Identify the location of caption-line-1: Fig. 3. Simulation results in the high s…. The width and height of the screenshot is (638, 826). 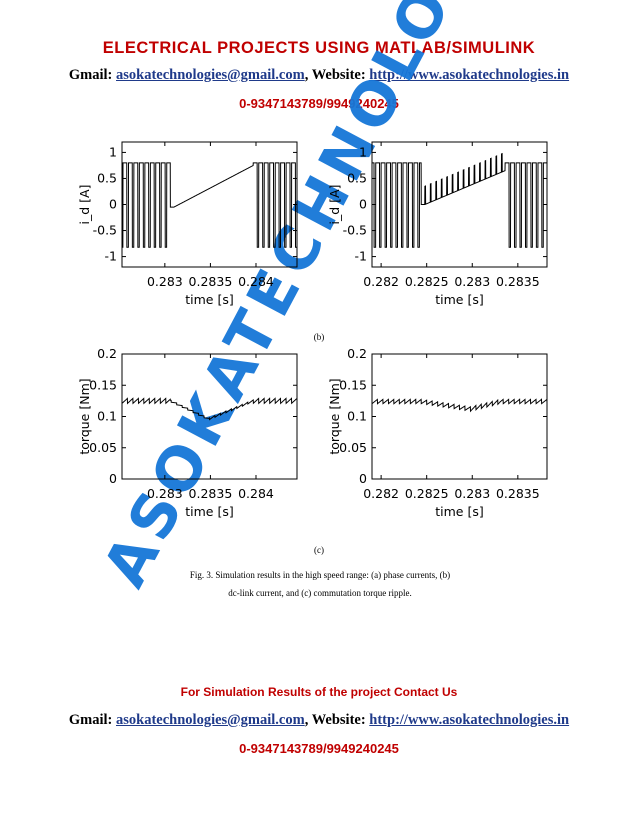
(320, 575).